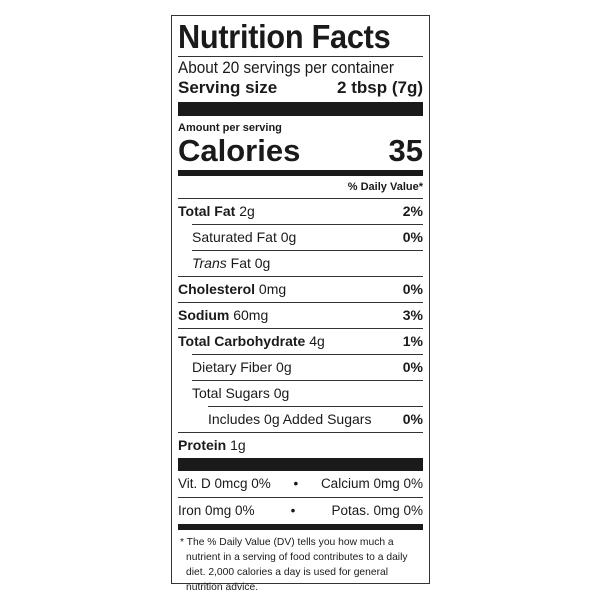 The image size is (600, 600). Describe the element at coordinates (247, 211) in the screenshot. I see `nutrient-amount: 2g` at that location.